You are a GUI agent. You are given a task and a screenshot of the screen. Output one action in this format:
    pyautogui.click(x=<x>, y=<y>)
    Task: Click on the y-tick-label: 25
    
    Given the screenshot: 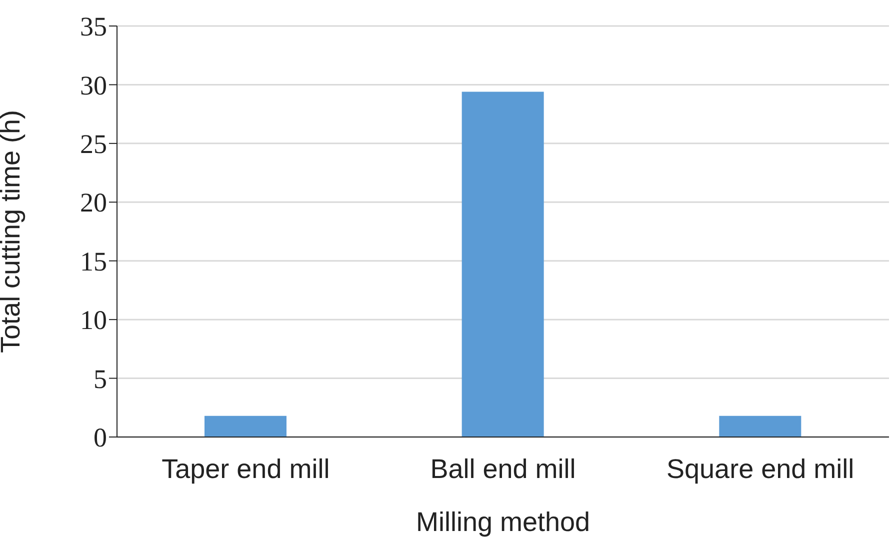 What is the action you would take?
    pyautogui.click(x=93, y=144)
    